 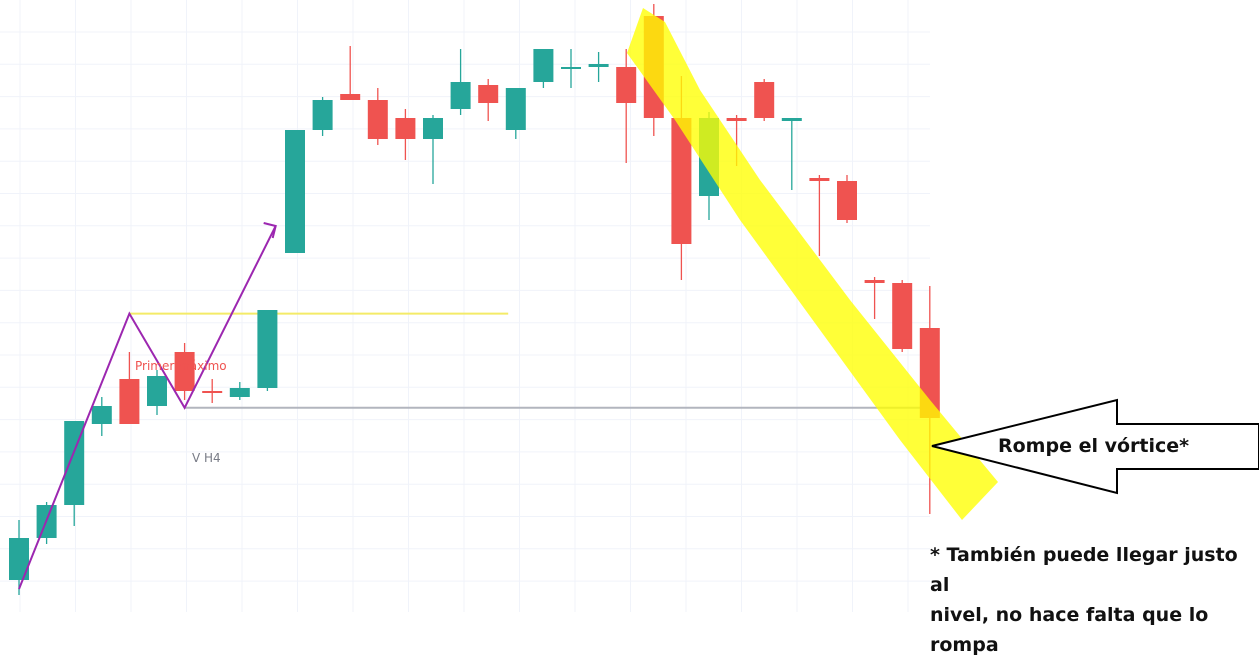 I want to click on zigzag-line, so click(x=147, y=407).